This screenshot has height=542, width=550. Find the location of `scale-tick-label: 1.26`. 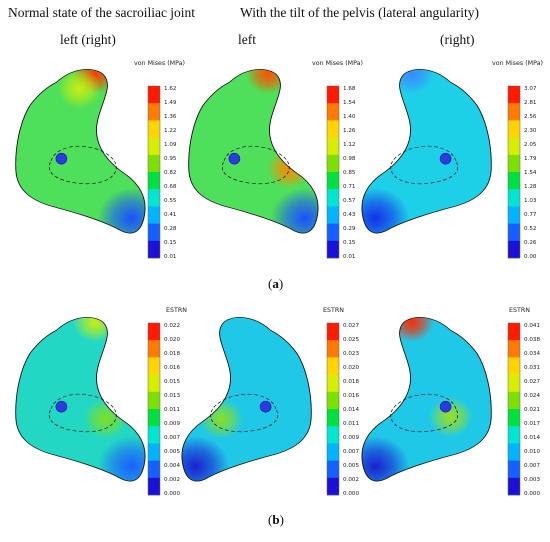

scale-tick-label: 1.26 is located at coordinates (349, 131).